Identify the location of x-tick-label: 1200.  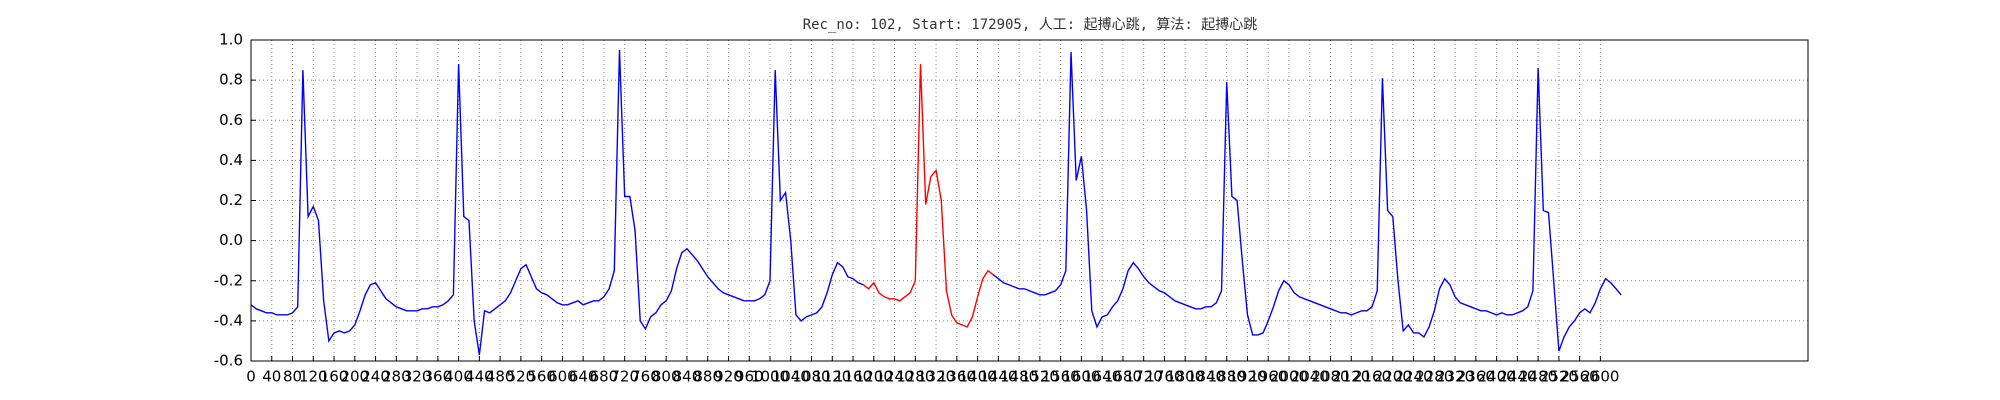
(874, 377).